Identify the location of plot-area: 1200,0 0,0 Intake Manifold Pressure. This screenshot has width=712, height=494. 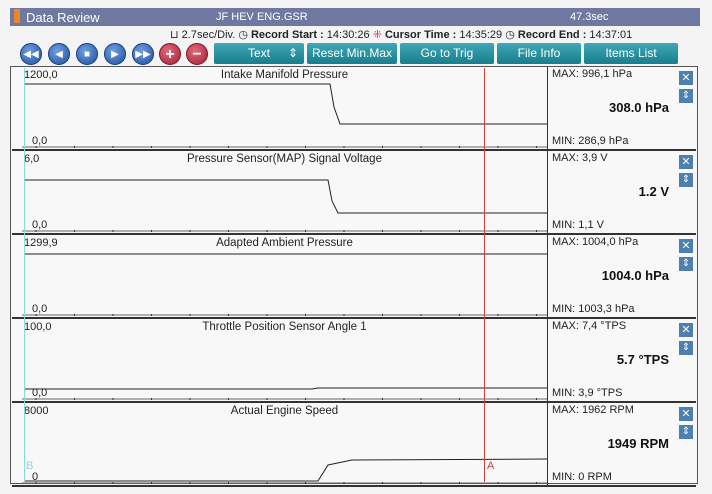
(284, 108).